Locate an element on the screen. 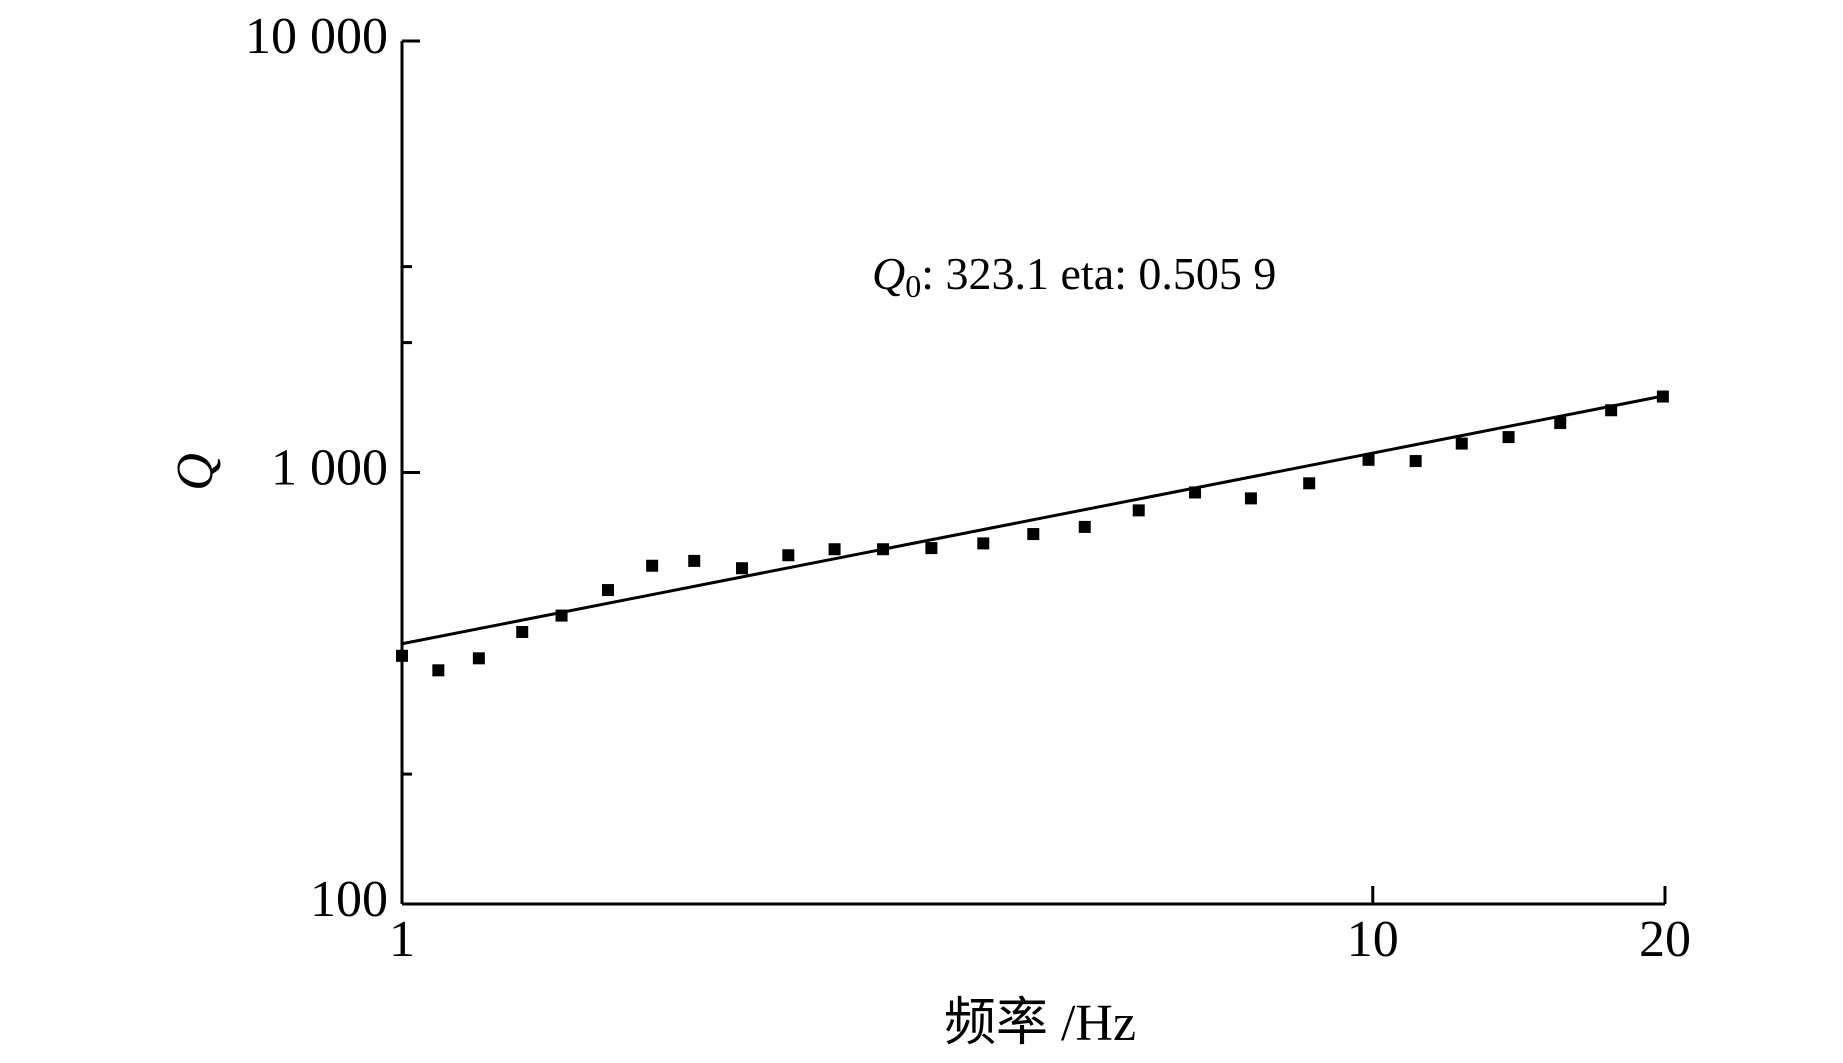 This screenshot has width=1843, height=1063. annotation-subscript: 0 is located at coordinates (913, 286).